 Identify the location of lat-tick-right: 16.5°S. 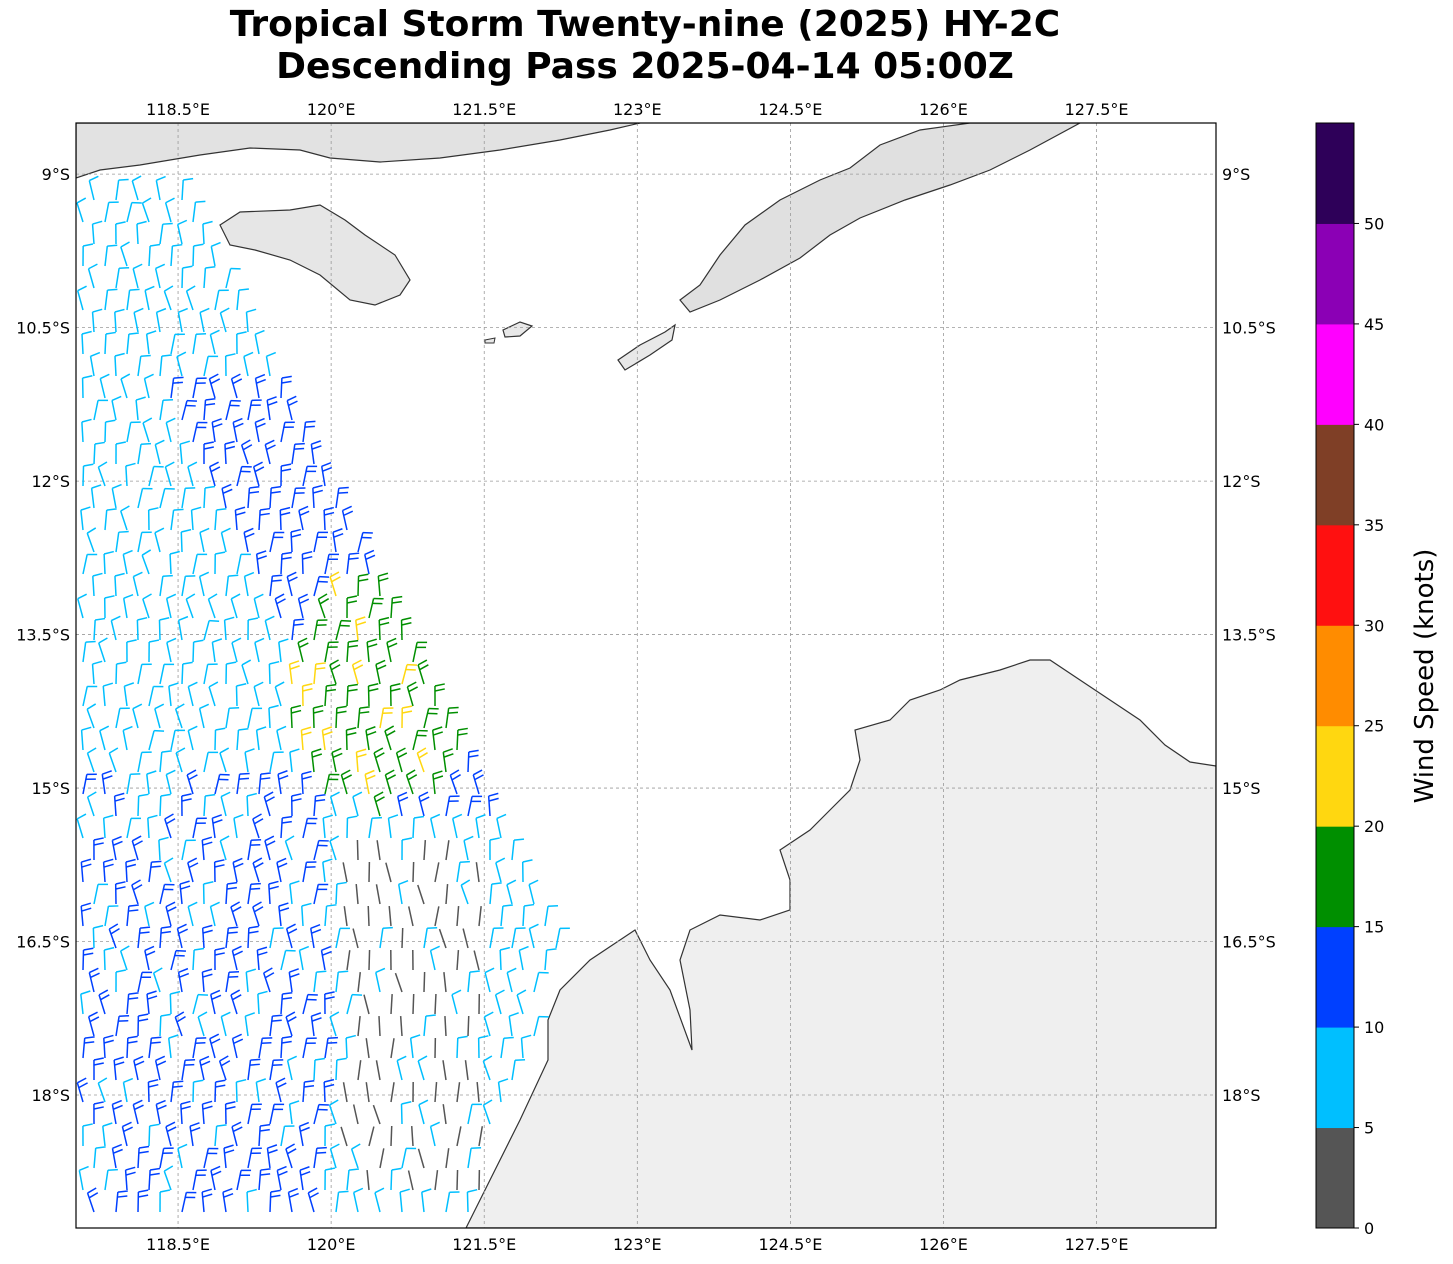
(1249, 942).